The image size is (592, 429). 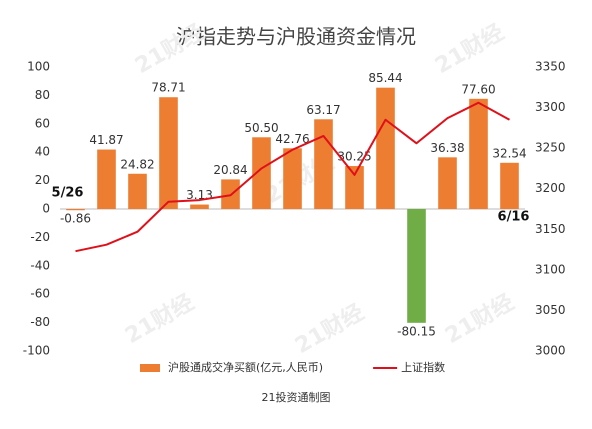 What do you see at coordinates (296, 397) in the screenshot?
I see `footer: 21投资通制图` at bounding box center [296, 397].